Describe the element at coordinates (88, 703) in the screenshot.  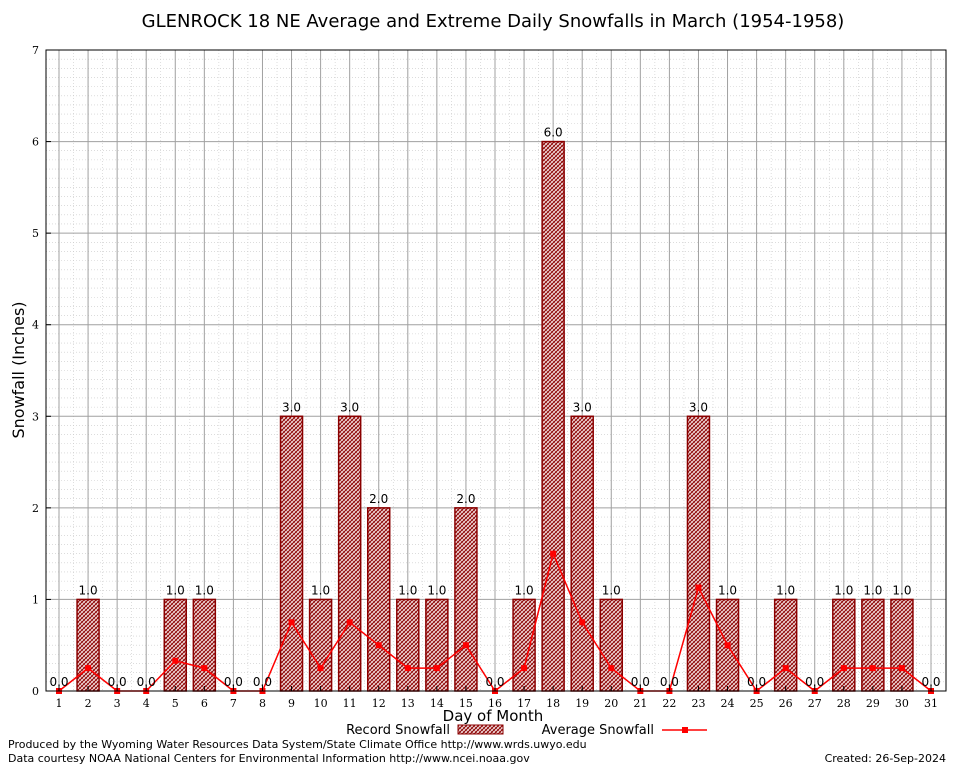
I see `x-tick-label: 2` at that location.